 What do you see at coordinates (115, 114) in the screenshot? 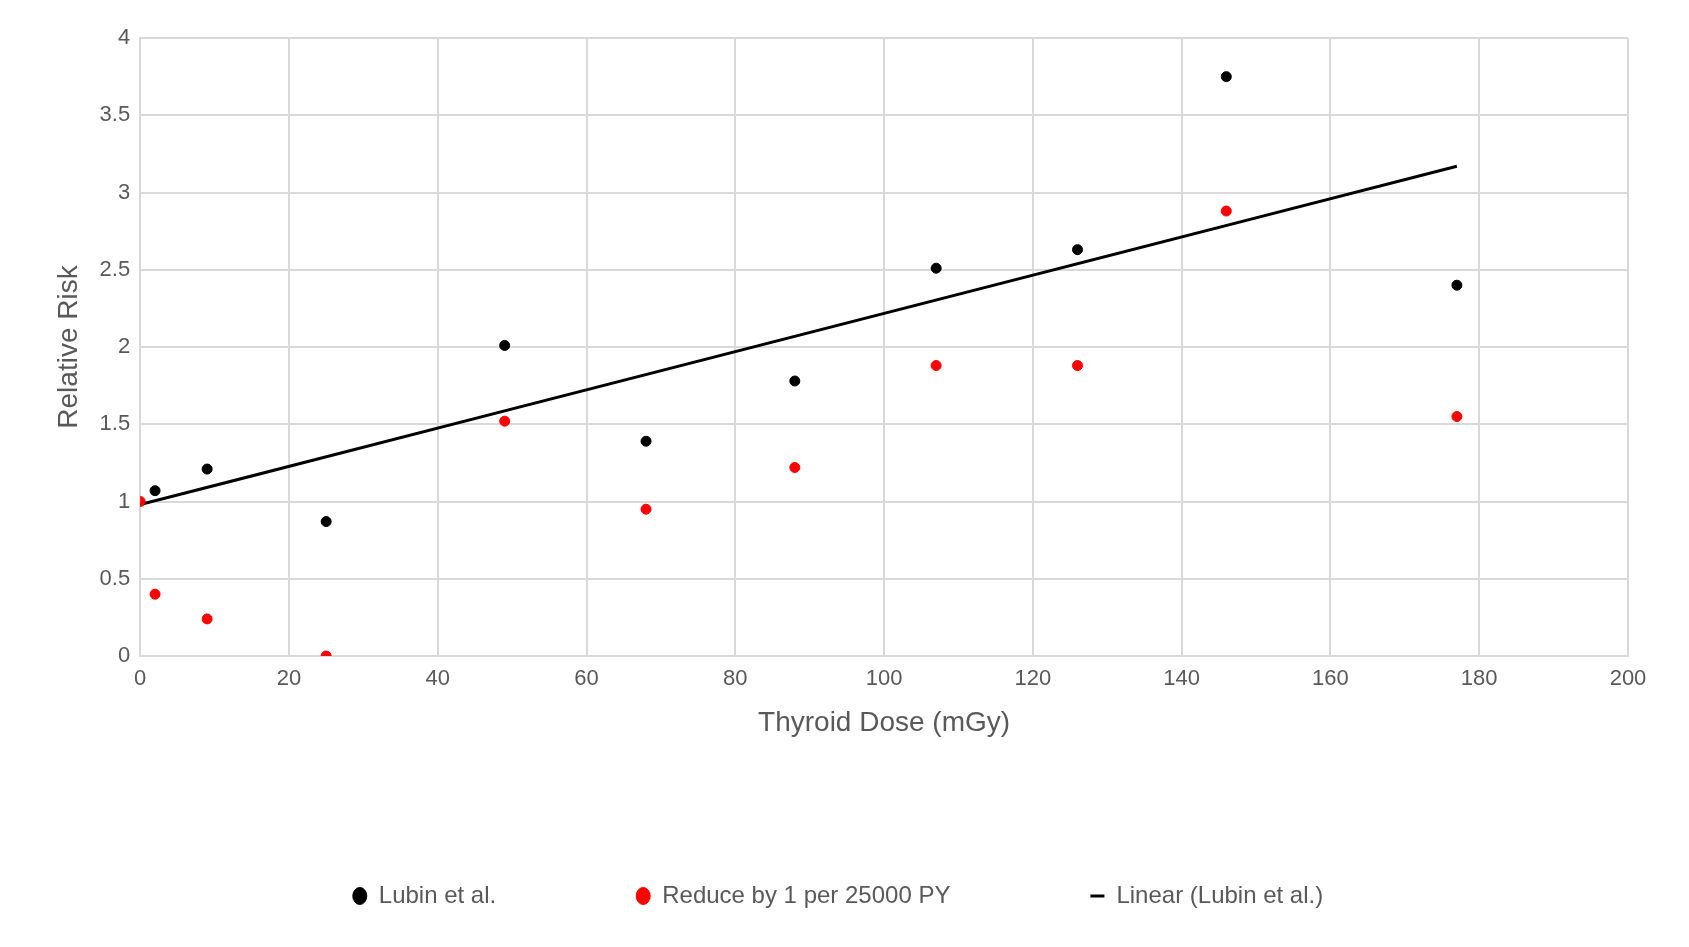
I see `y-tick-label: 3.5` at bounding box center [115, 114].